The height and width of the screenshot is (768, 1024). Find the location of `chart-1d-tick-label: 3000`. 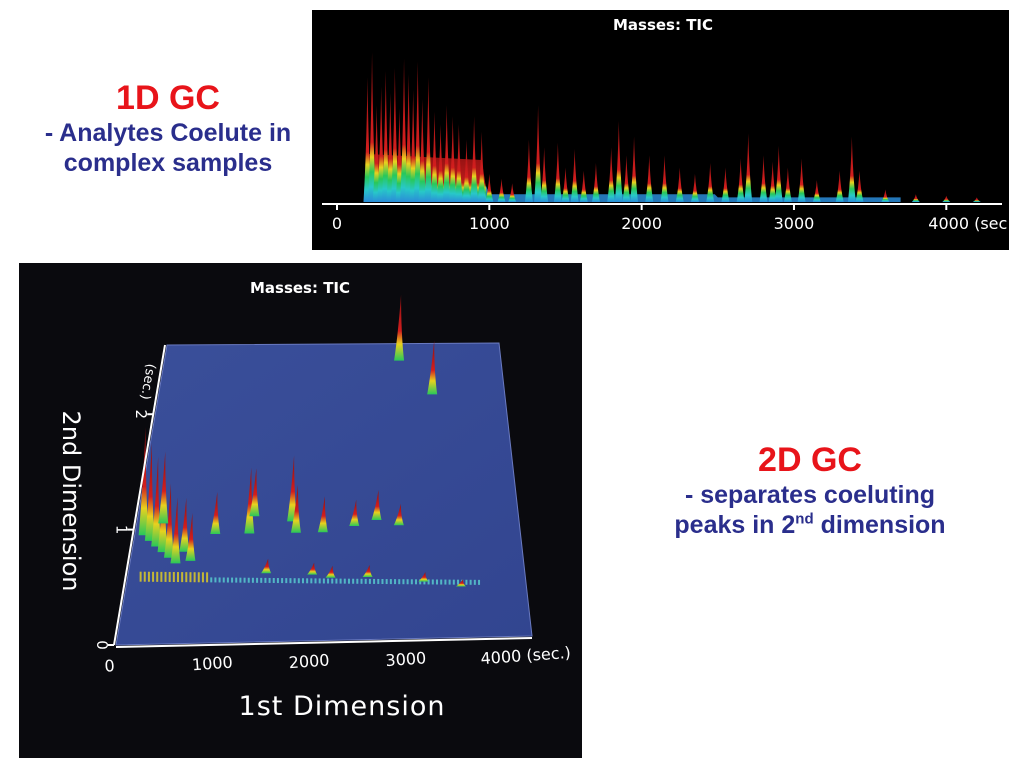

chart-1d-tick-label: 3000 is located at coordinates (794, 223).